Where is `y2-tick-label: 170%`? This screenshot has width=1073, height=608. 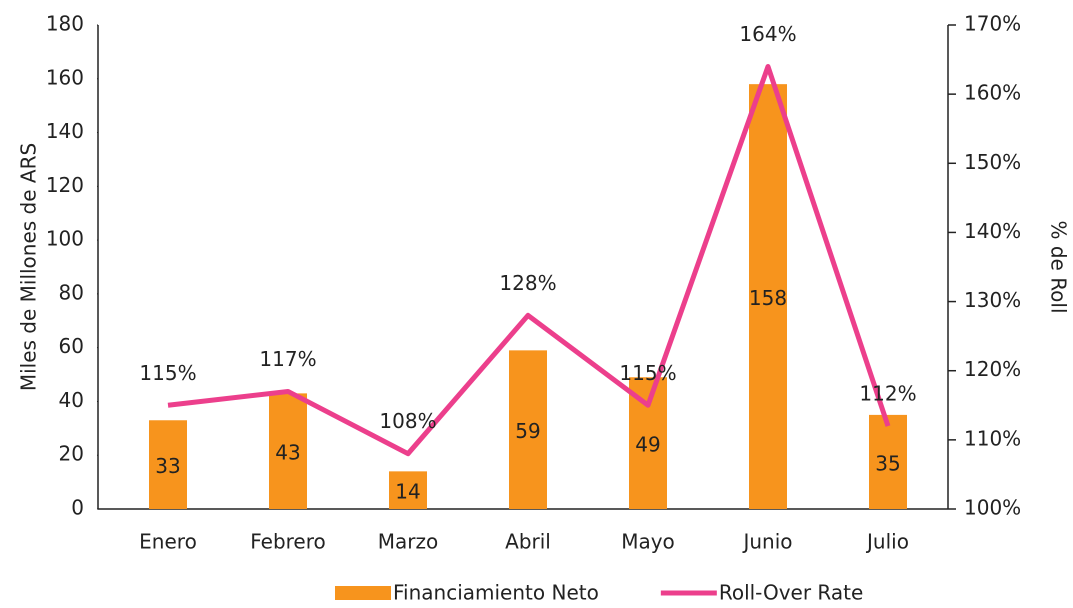 y2-tick-label: 170% is located at coordinates (992, 24).